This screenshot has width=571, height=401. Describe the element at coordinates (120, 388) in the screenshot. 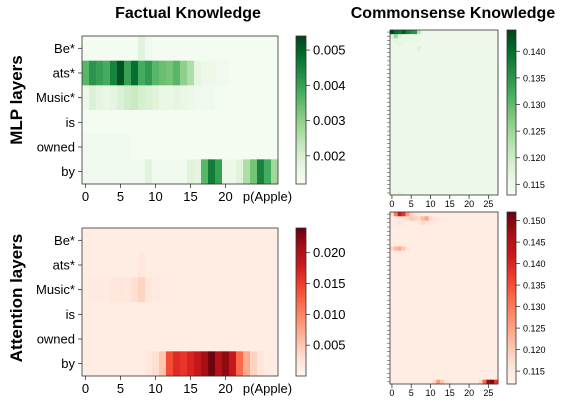

I see `x-tick-label: 5` at that location.